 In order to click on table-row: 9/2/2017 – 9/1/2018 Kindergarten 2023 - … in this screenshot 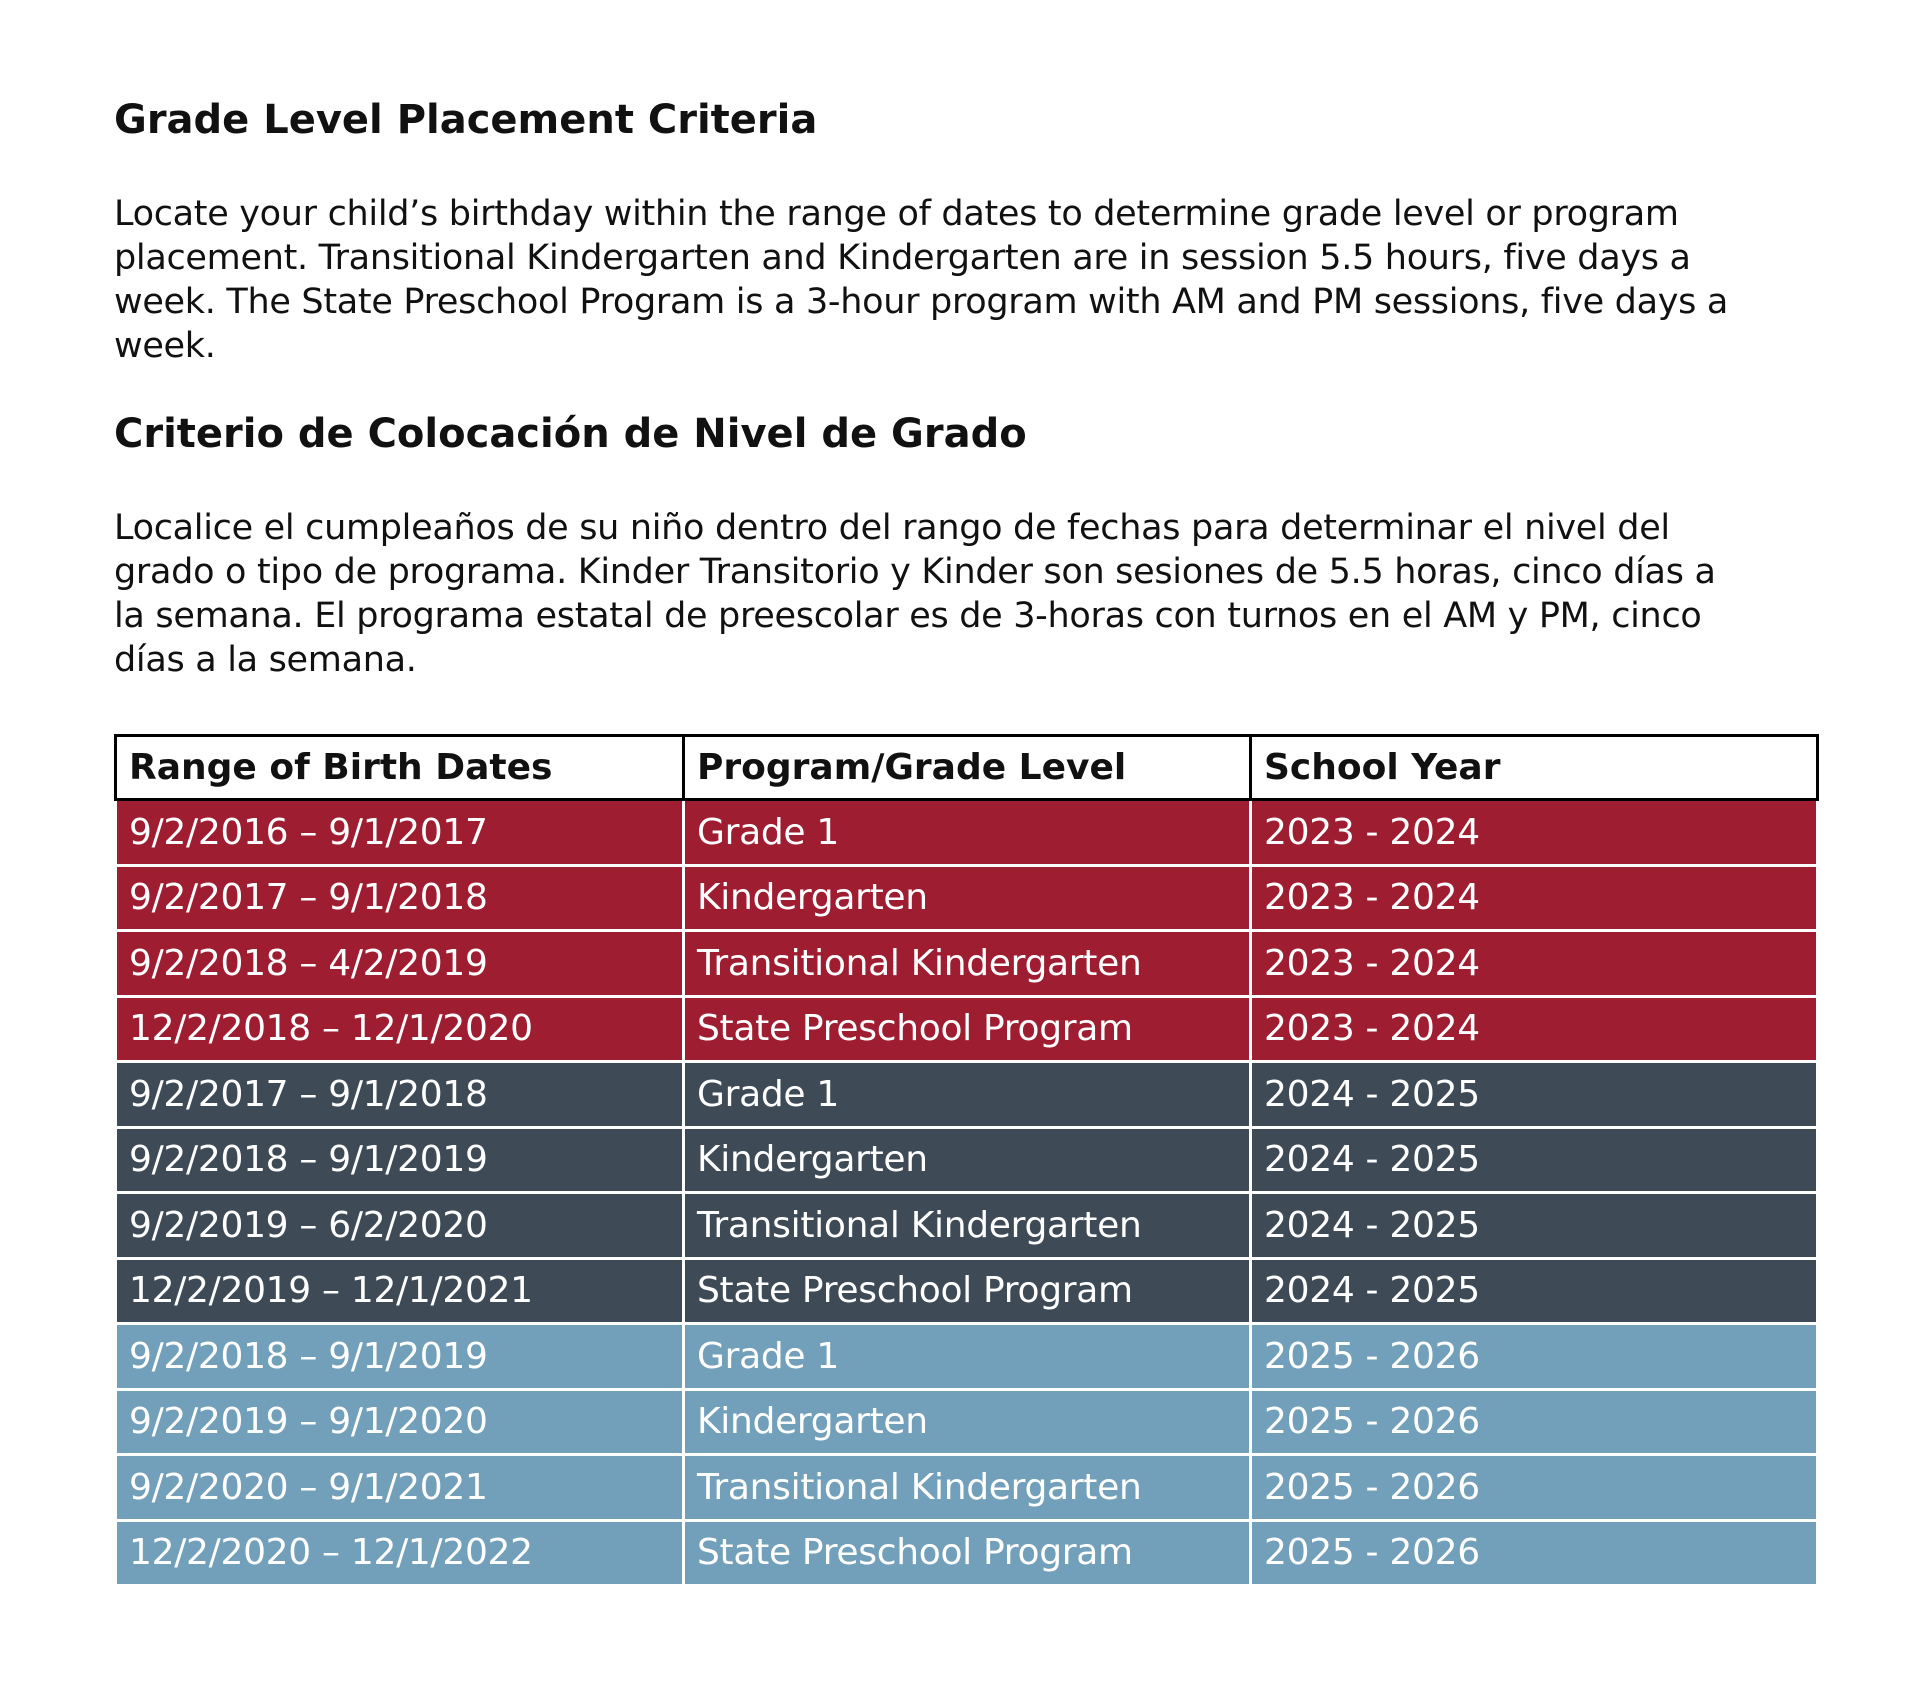, I will do `click(966, 897)`.